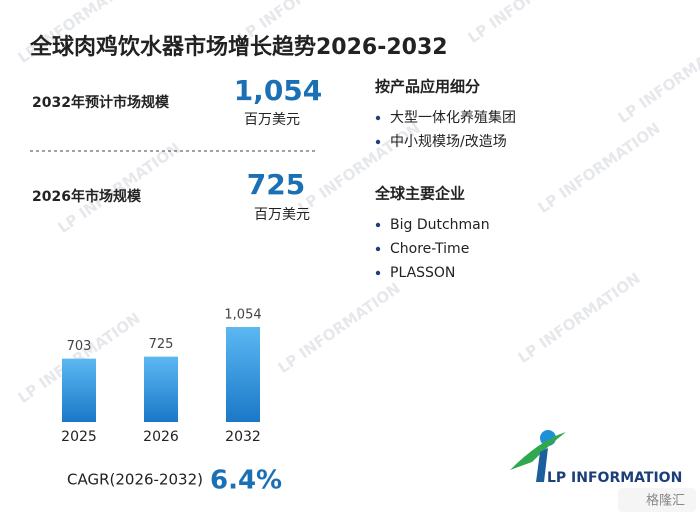 This screenshot has width=700, height=517. I want to click on x-tick-label: 2025, so click(79, 437).